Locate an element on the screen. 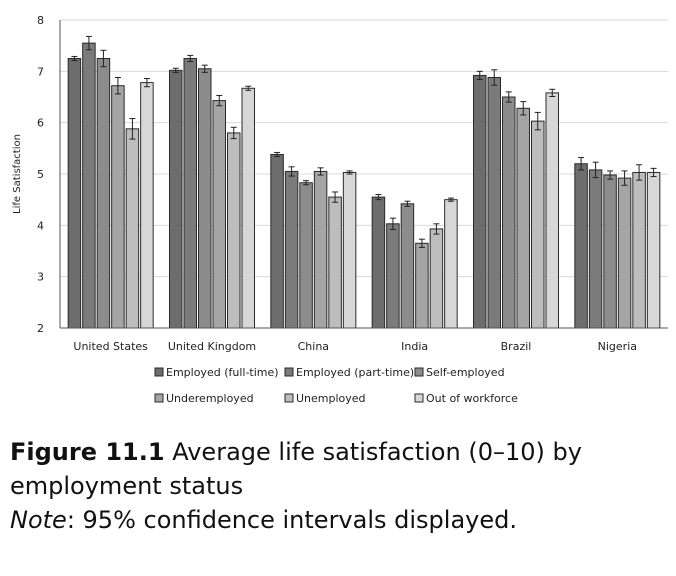  y-tick-label: 6 is located at coordinates (40, 123).